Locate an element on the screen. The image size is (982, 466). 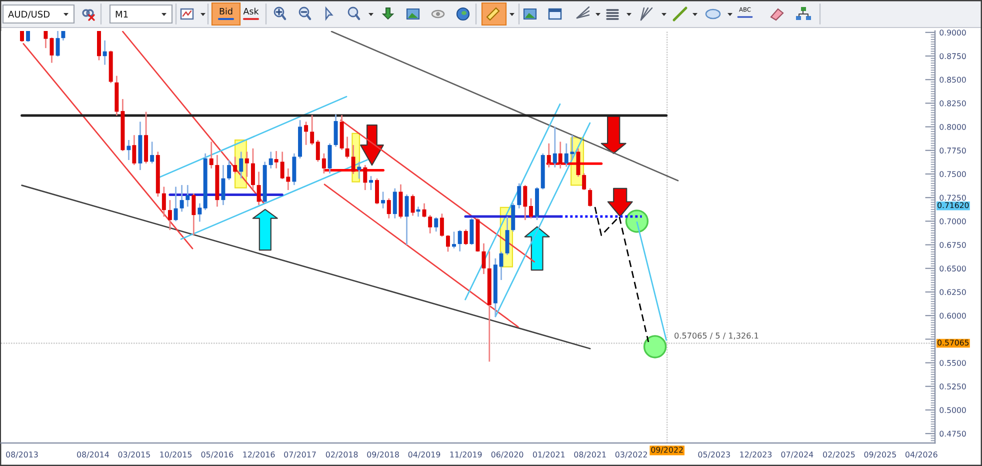
text: Ask is located at coordinates (251, 11).